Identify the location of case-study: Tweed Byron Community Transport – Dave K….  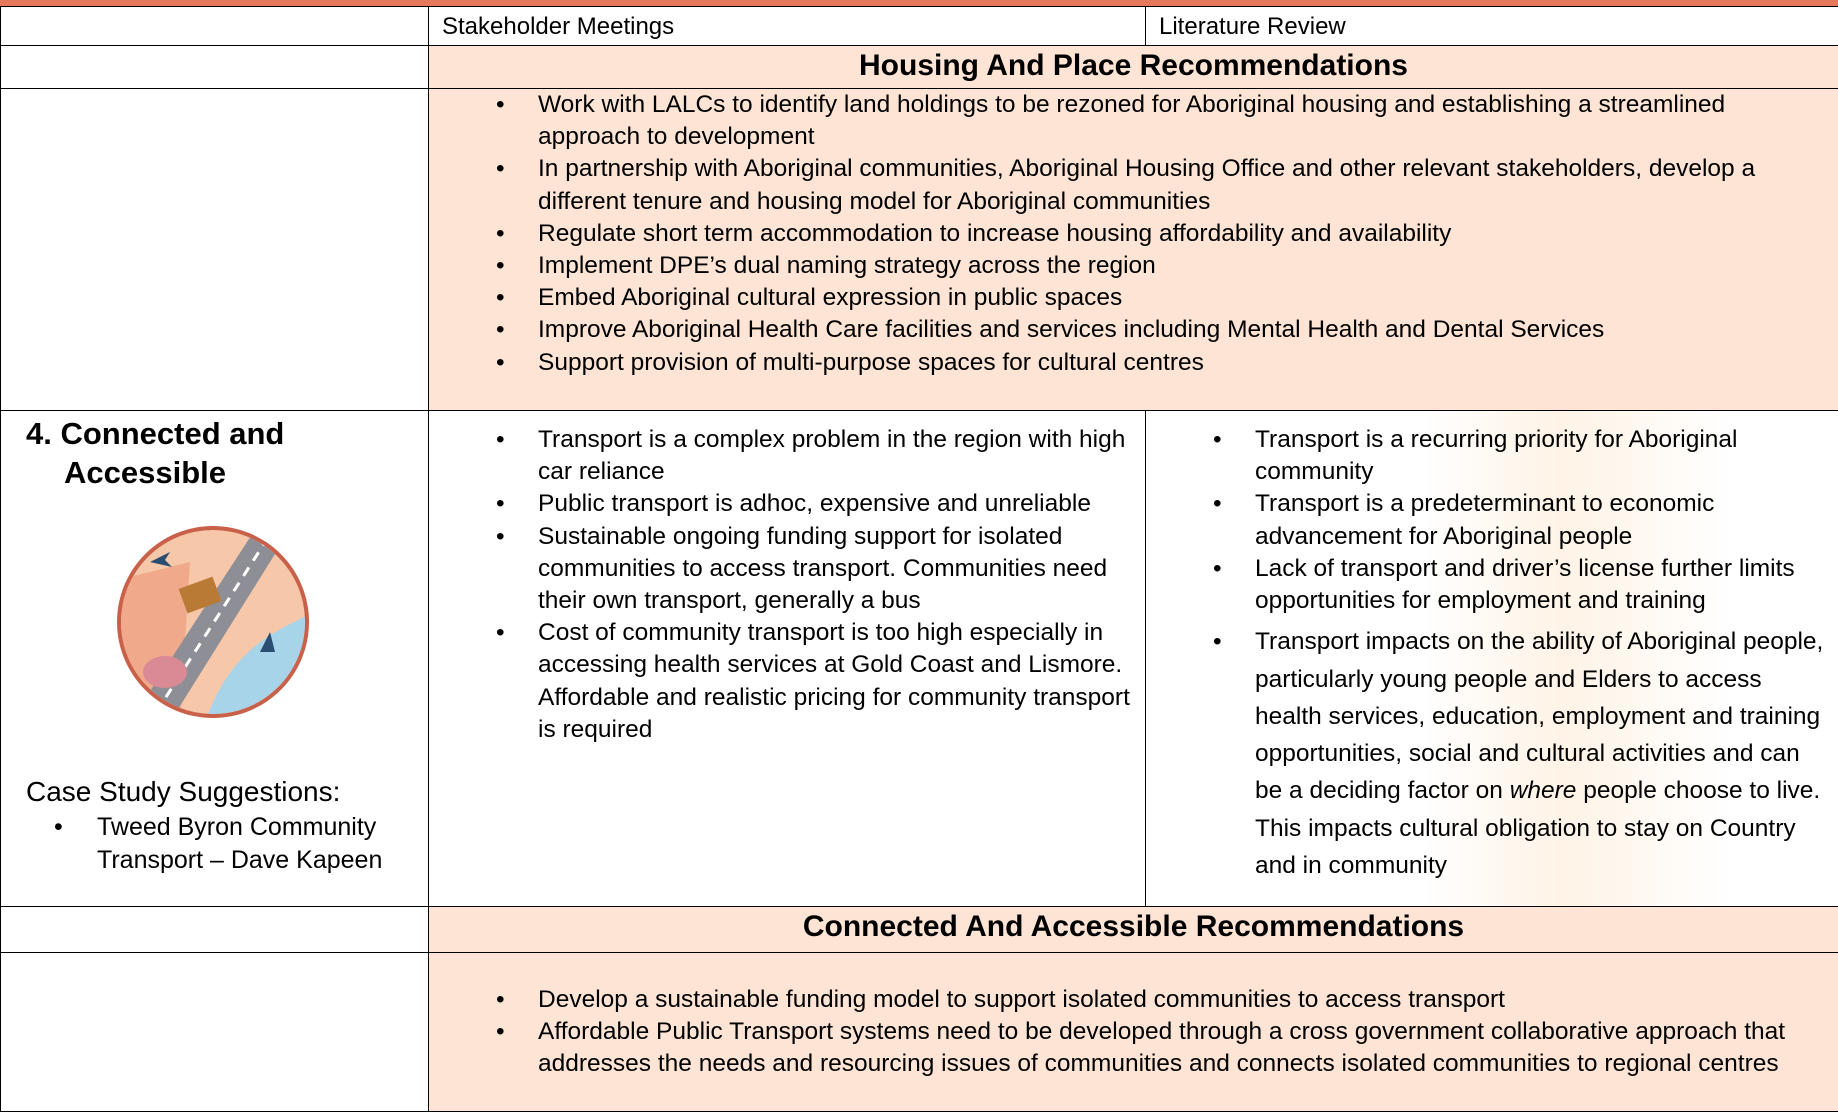
(210, 843).